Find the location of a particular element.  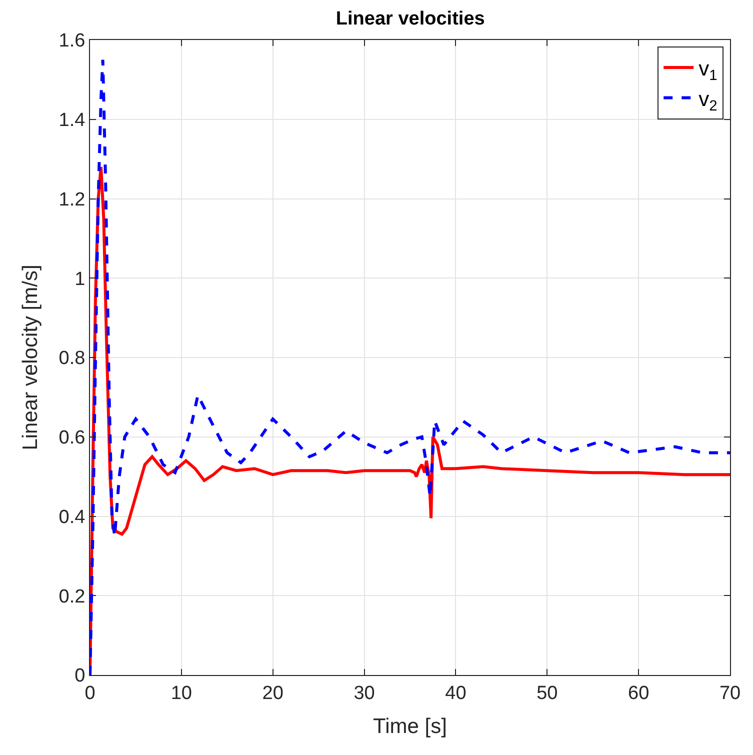

x-tick-label: 60 is located at coordinates (639, 693).